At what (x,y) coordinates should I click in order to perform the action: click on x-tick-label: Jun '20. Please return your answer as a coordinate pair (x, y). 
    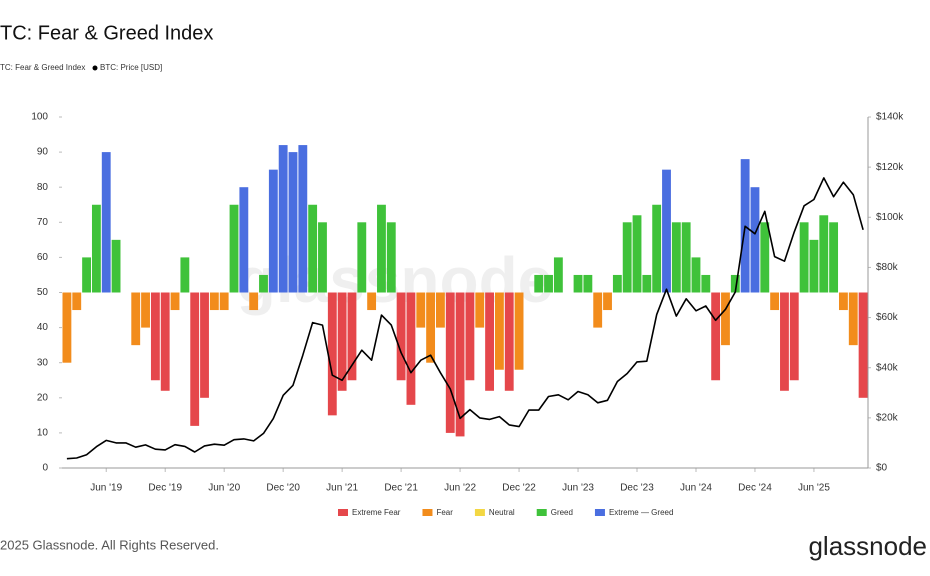
    Looking at the image, I should click on (224, 488).